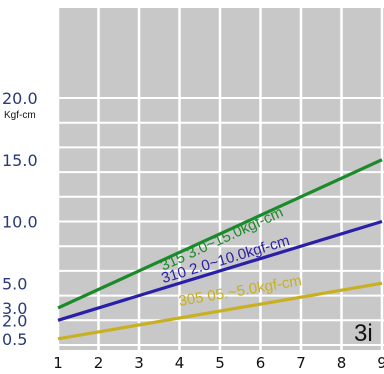 This screenshot has width=384, height=374. I want to click on y-axis-ticks: 20.0 15.0 10.0 5.0 3.02.00.5, so click(20, 219).